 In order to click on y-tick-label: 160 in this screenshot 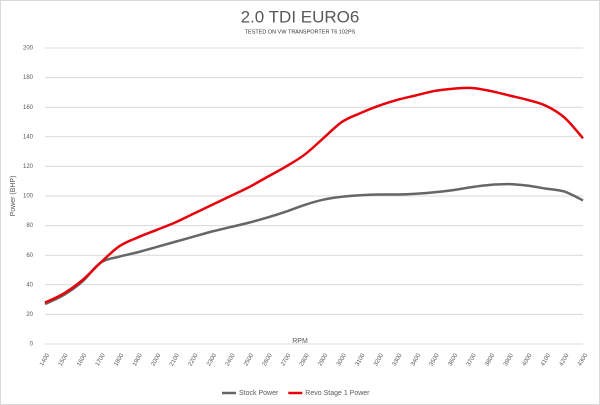, I will do `click(28, 108)`.